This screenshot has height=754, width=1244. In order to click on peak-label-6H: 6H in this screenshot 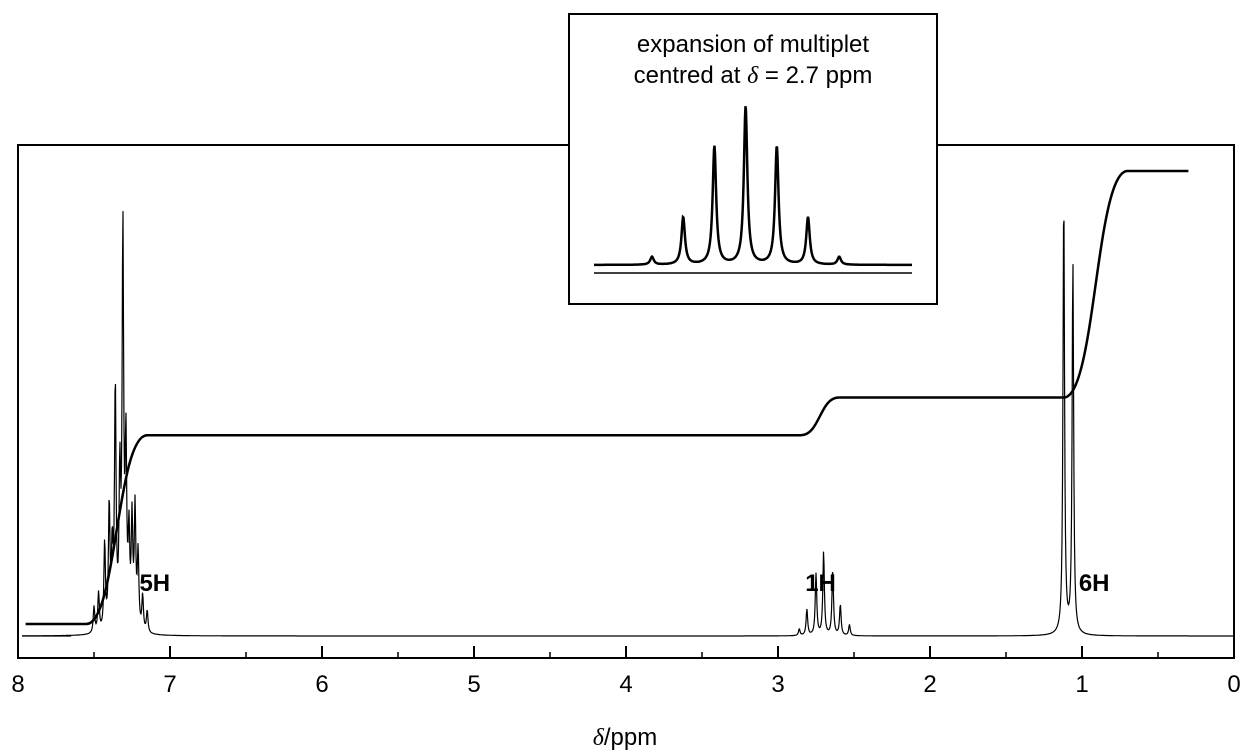, I will do `click(1094, 583)`.